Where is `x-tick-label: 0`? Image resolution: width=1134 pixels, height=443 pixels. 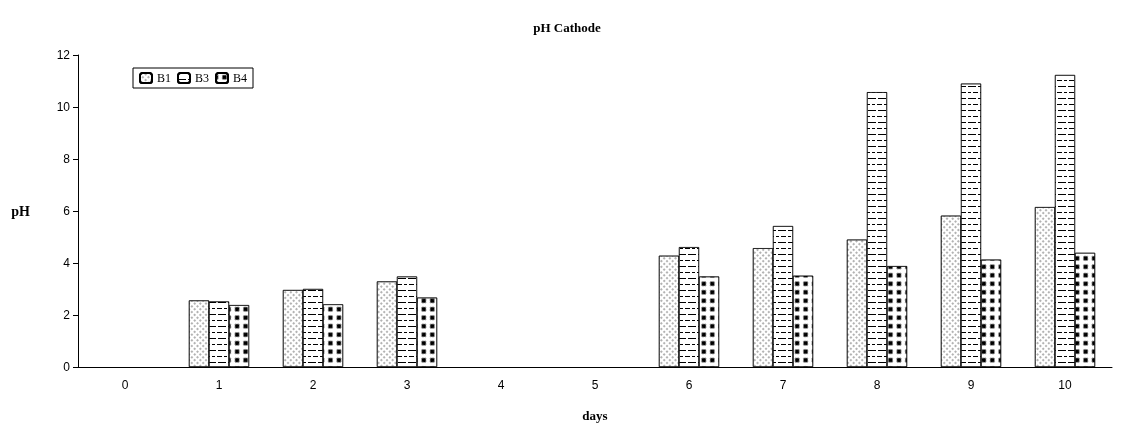 x-tick-label: 0 is located at coordinates (125, 385).